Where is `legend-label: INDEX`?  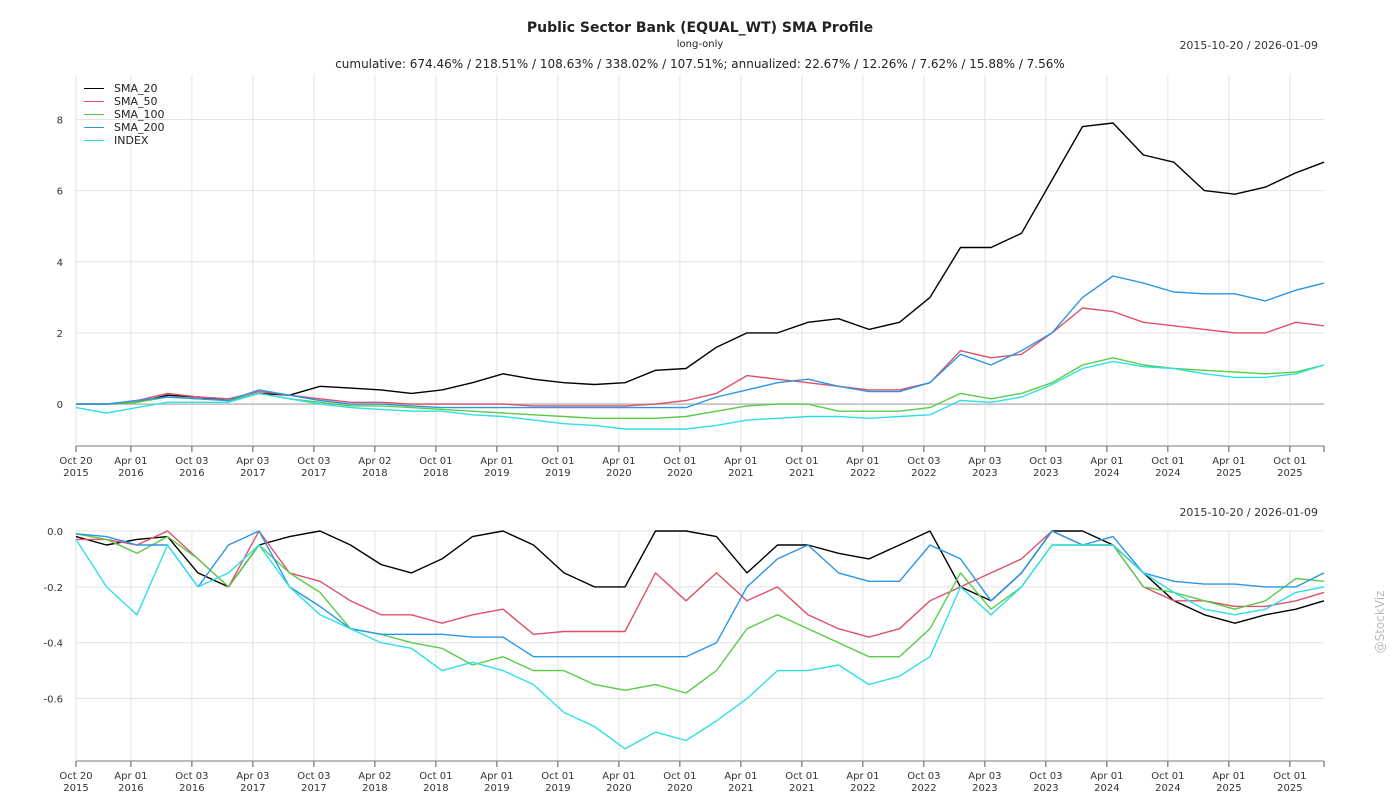
legend-label: INDEX is located at coordinates (131, 140).